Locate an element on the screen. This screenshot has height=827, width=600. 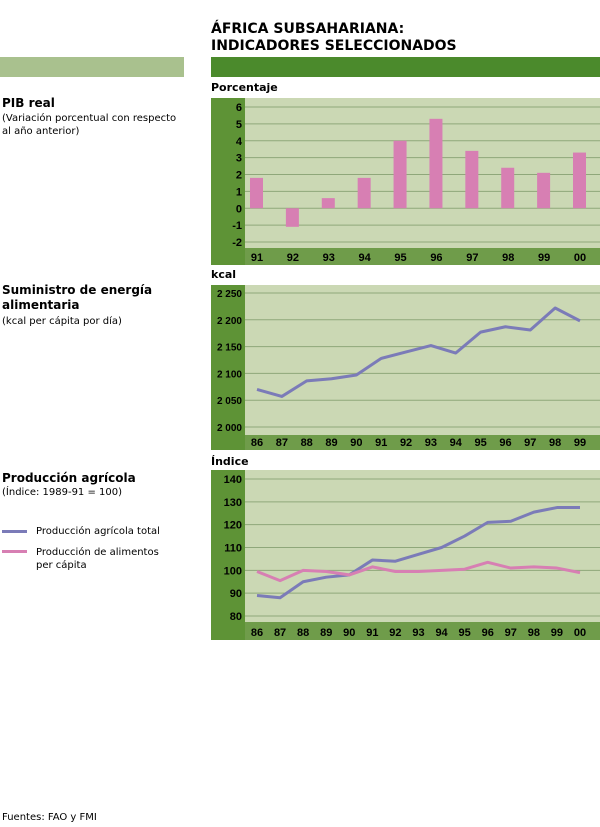
y-tick-label: 2 is located at coordinates (239, 176).